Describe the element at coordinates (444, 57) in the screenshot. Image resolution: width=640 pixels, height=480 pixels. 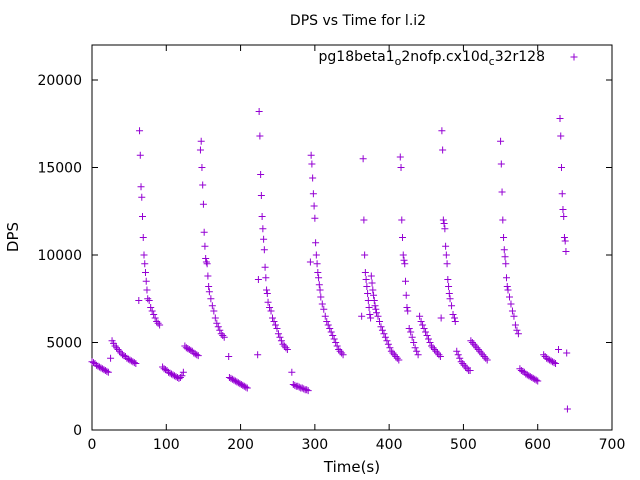
I see `legend-part-b: 2nofp.cx10d` at that location.